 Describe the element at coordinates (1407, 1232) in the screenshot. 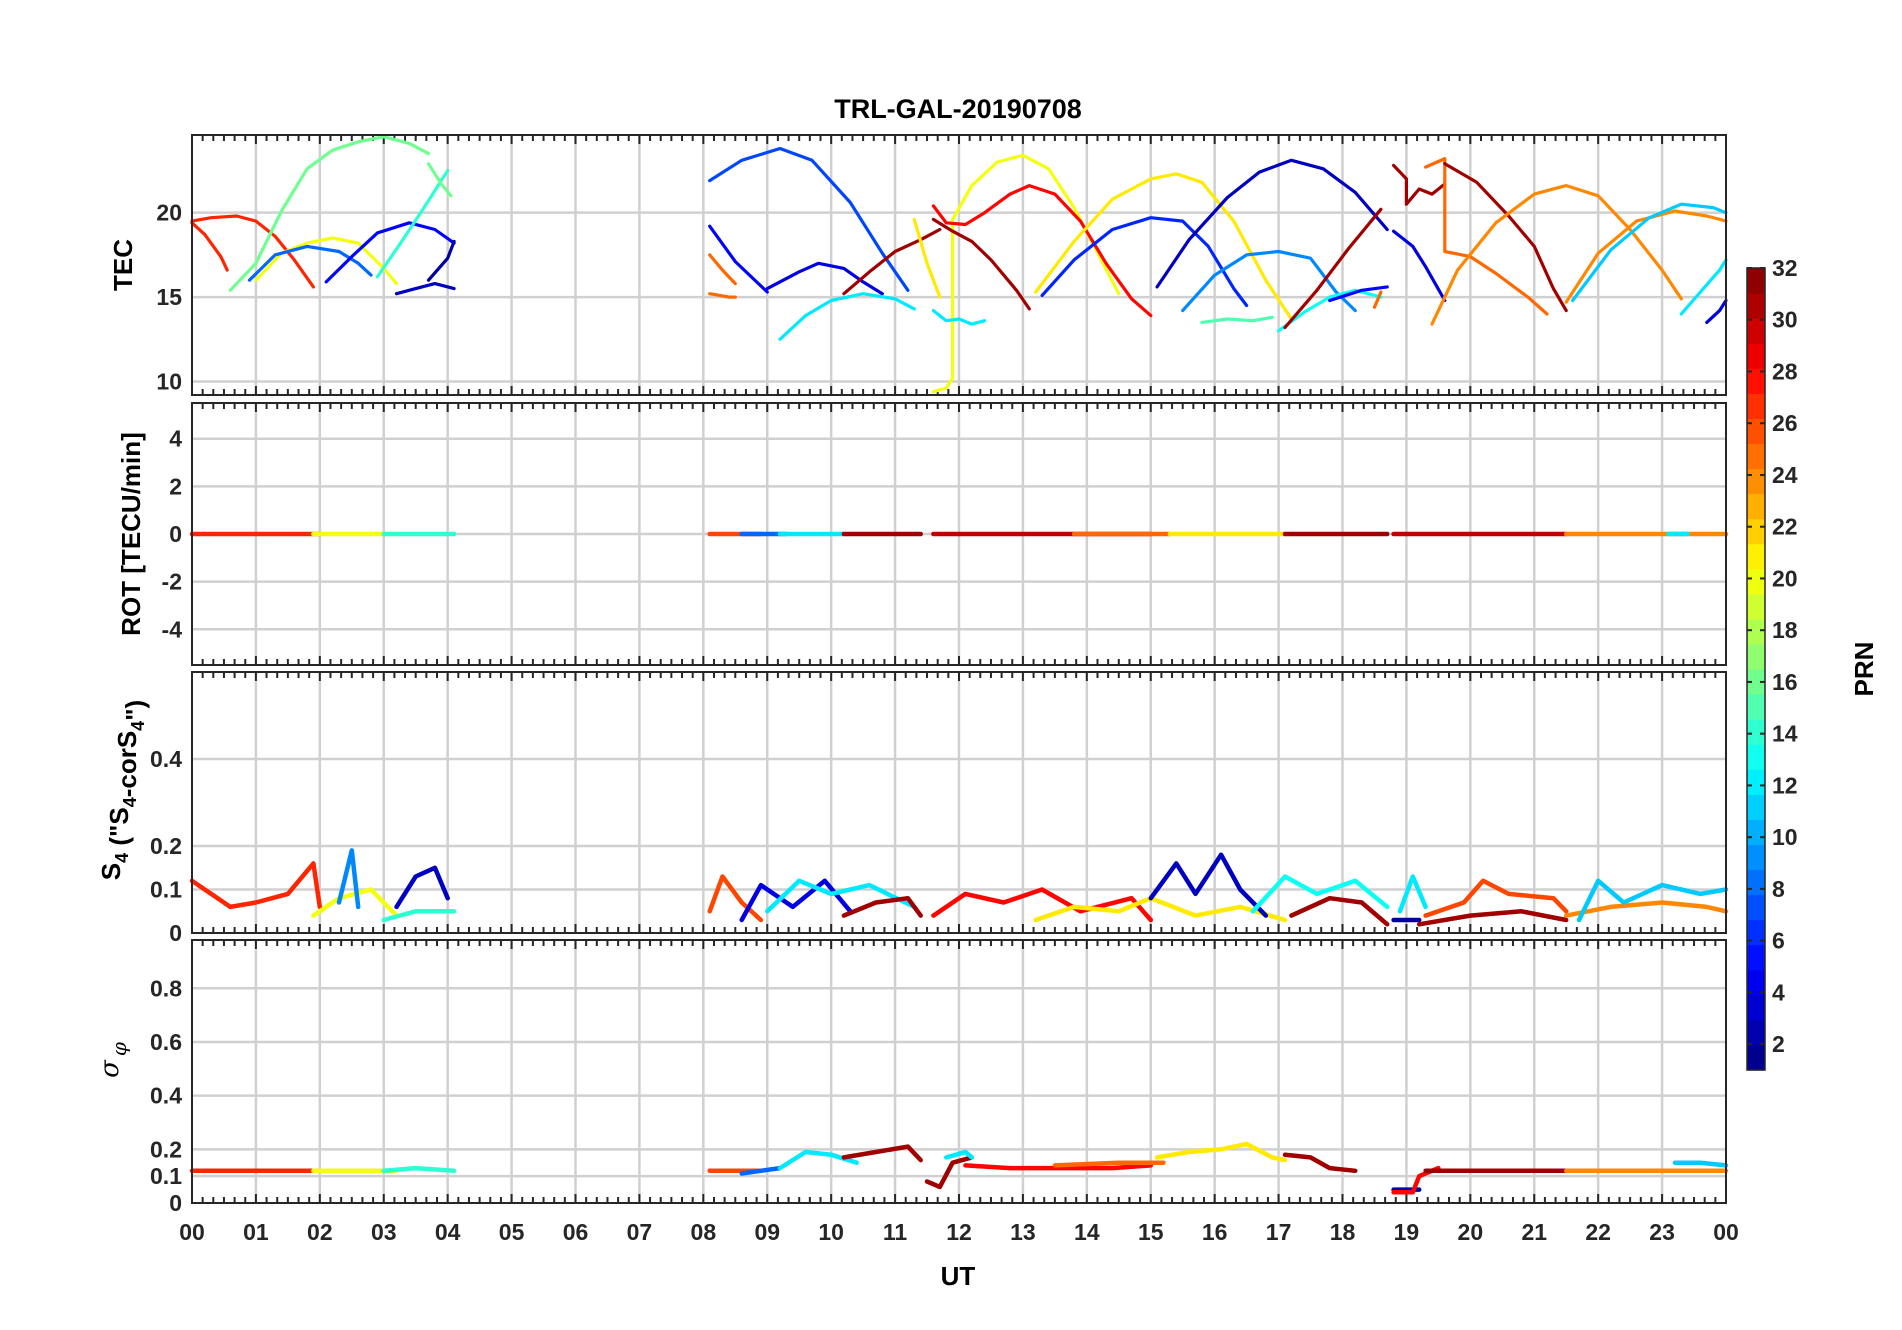

I see `x-tick-label: 19` at that location.